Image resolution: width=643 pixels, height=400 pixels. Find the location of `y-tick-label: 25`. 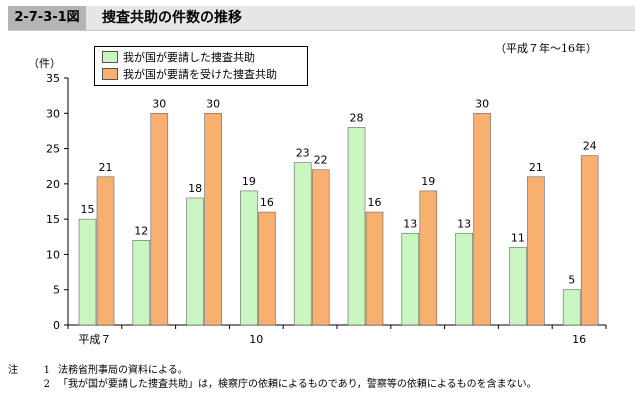

y-tick-label: 25 is located at coordinates (53, 149).